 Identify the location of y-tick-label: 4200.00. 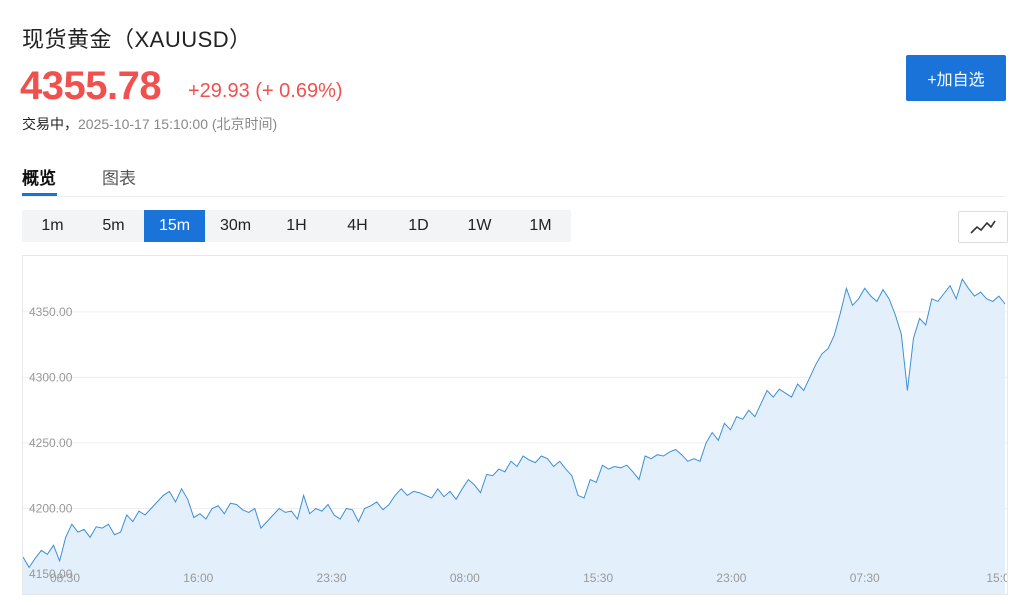
(51, 508).